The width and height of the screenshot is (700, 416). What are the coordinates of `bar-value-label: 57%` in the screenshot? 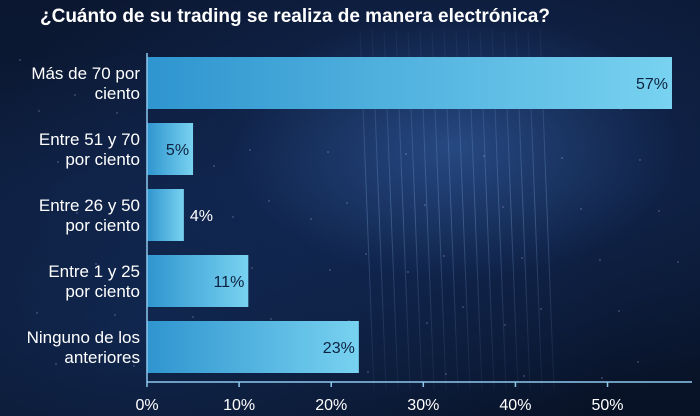 It's located at (652, 84).